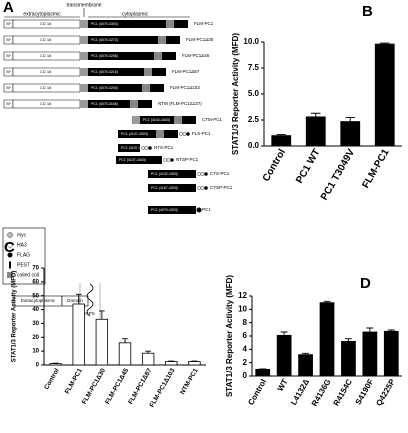 This screenshot has width=408, height=433. Describe the element at coordinates (23, 265) in the screenshot. I see `legend-label: PEST` at that location.